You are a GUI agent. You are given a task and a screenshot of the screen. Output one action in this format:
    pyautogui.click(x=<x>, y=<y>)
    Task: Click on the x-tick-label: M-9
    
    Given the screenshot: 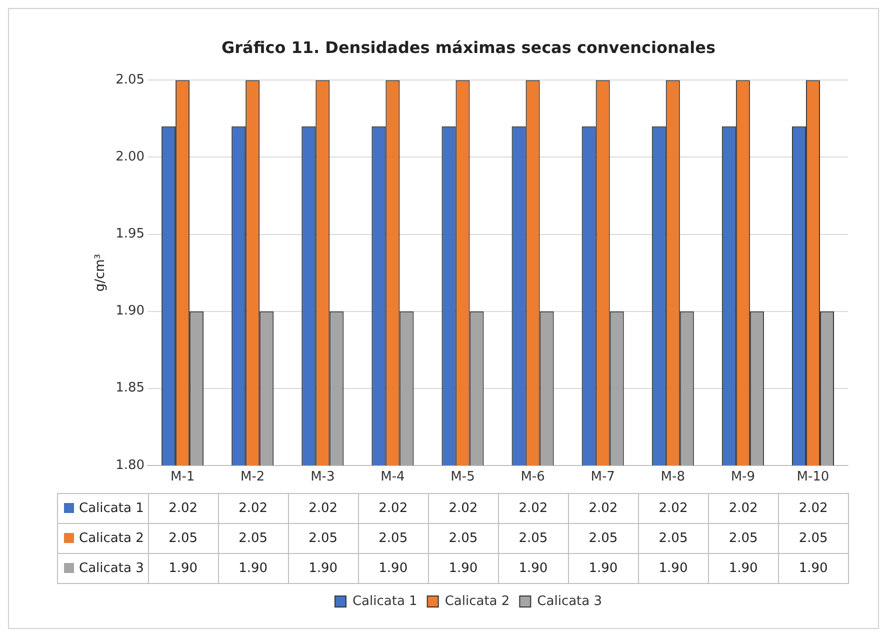 What is the action you would take?
    pyautogui.click(x=743, y=477)
    